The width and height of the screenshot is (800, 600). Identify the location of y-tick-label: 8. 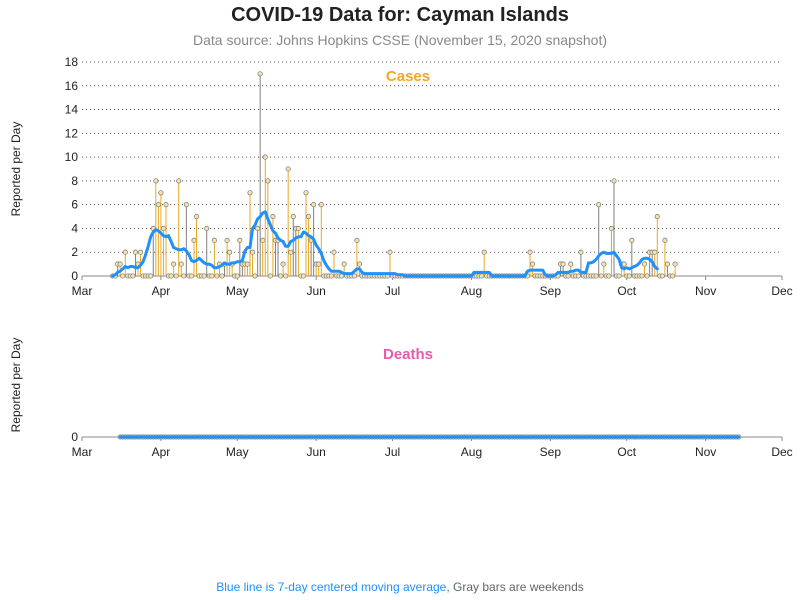
(74, 181).